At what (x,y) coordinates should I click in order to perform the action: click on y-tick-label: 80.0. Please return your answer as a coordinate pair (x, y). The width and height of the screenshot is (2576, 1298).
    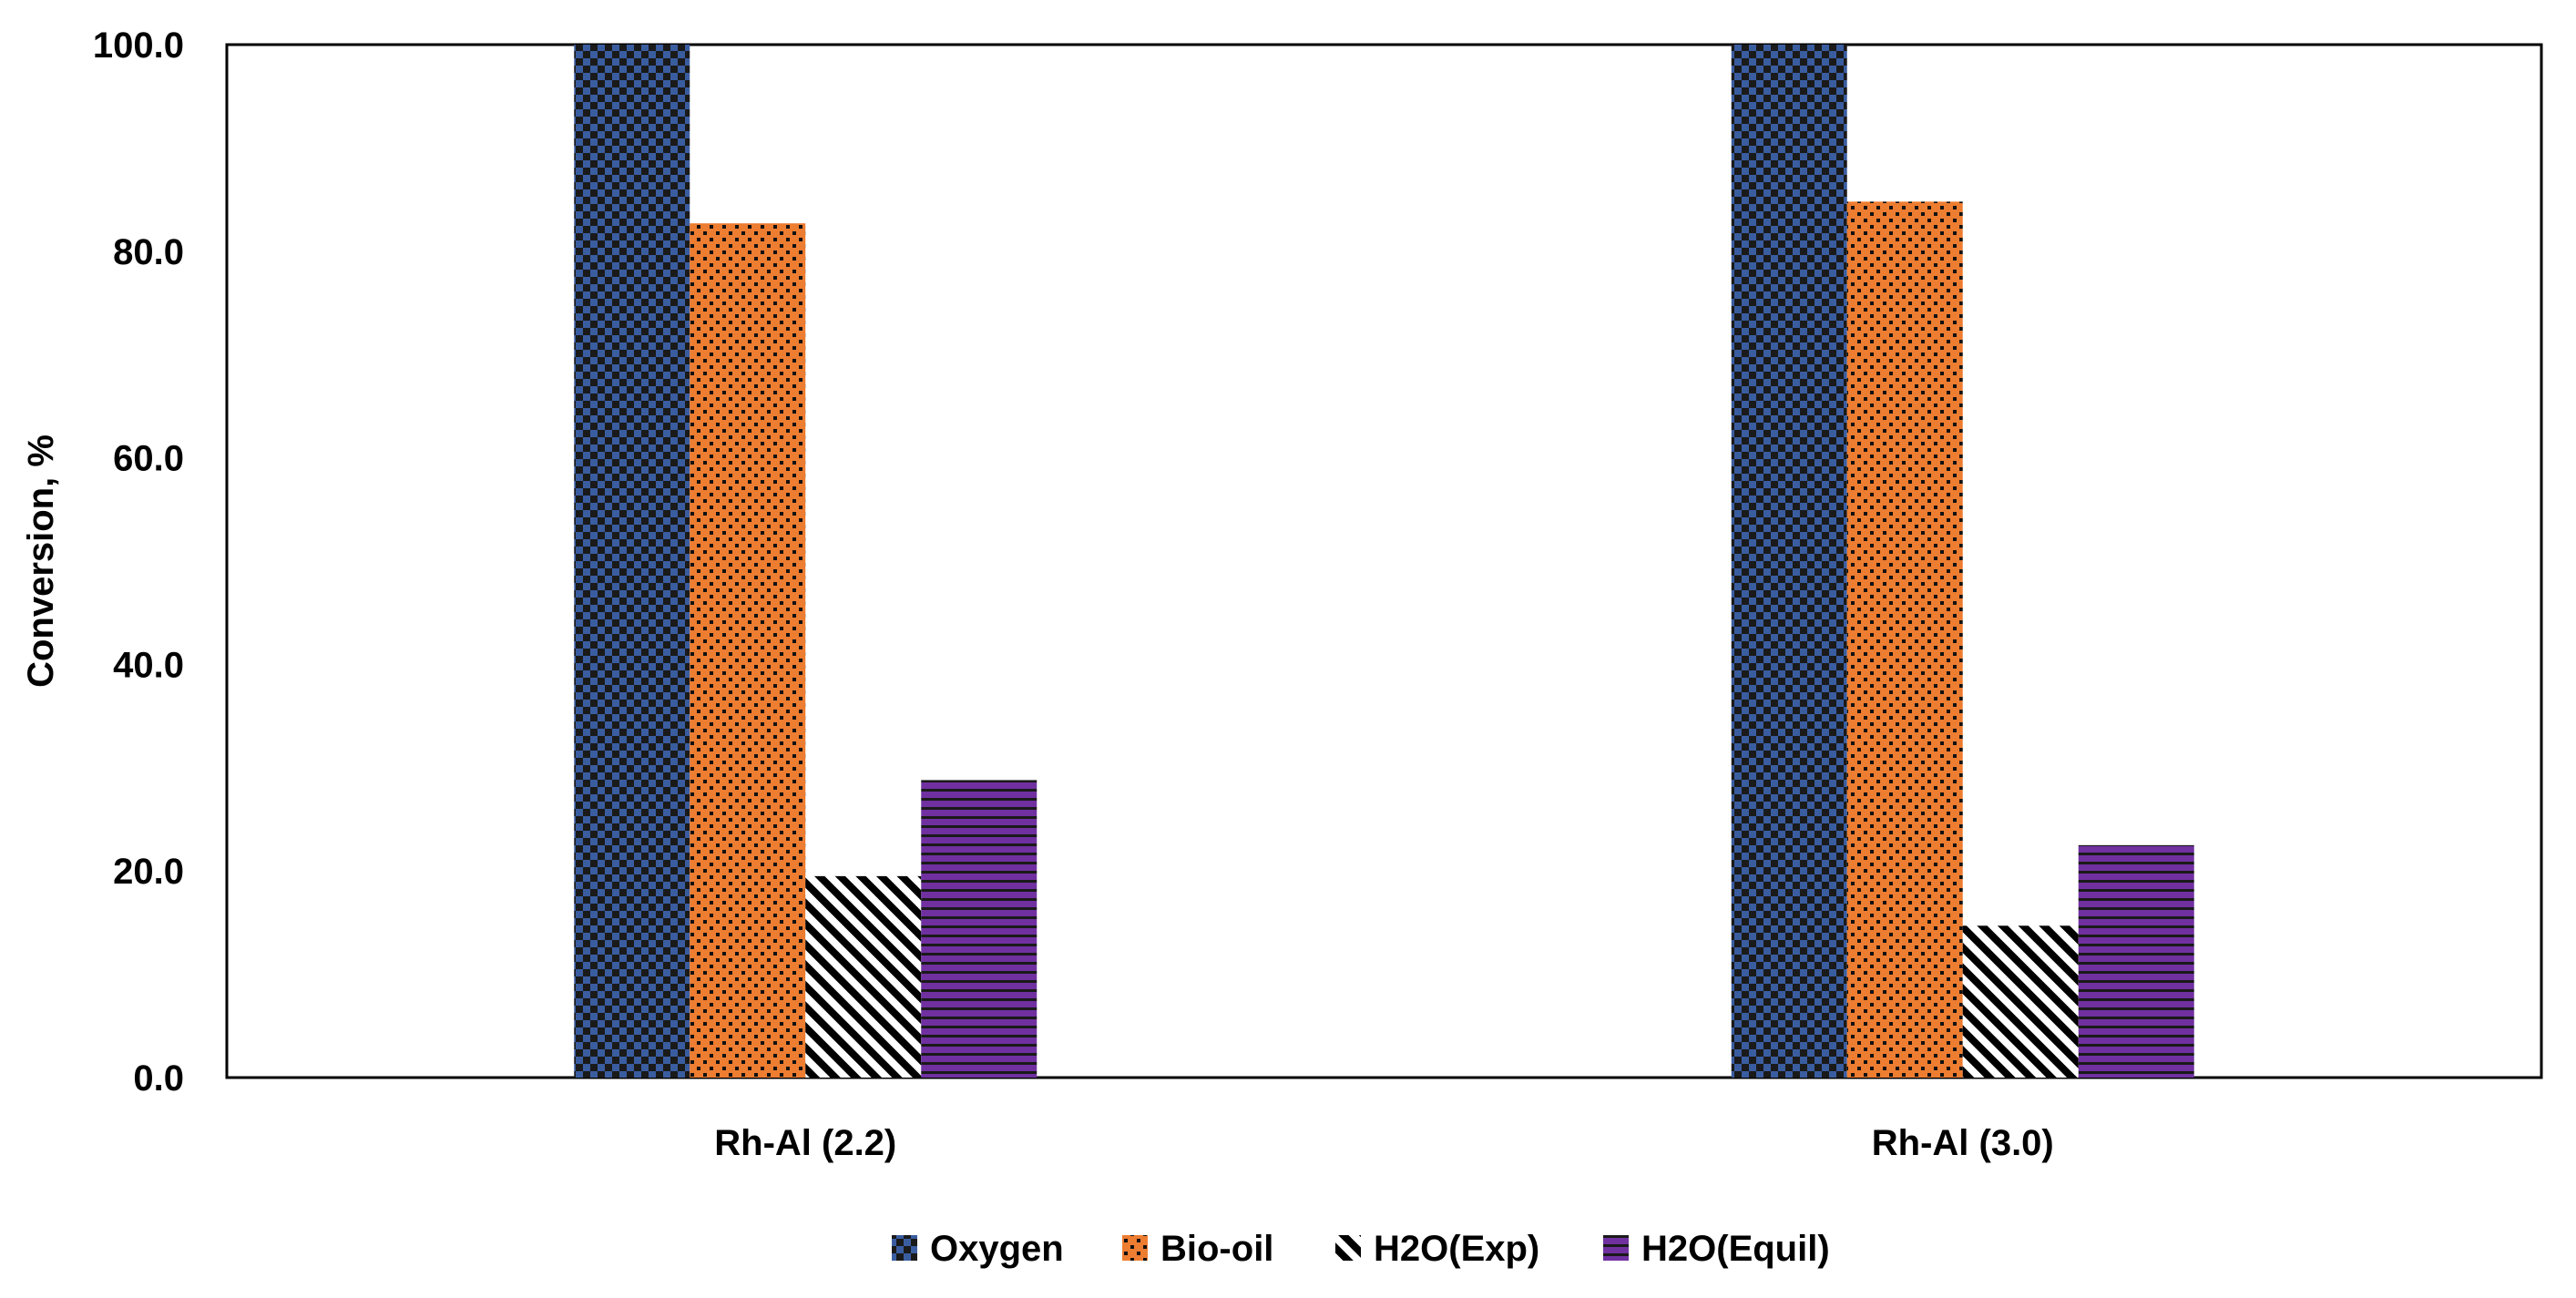
    Looking at the image, I should click on (148, 252).